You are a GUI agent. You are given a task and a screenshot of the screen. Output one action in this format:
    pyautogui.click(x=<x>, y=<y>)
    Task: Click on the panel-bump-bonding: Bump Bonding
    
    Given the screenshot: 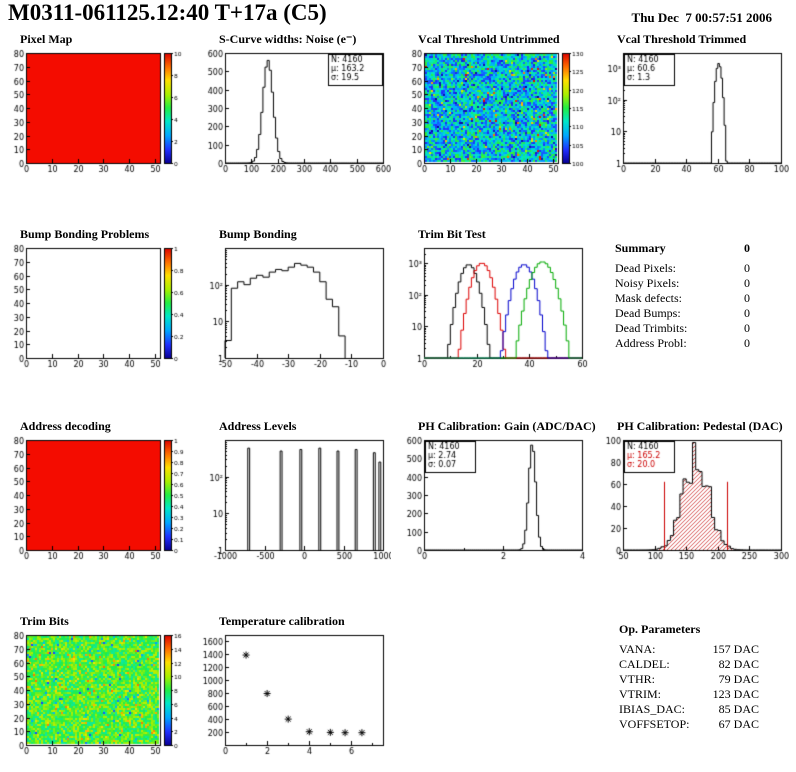 What is the action you would take?
    pyautogui.click(x=298, y=321)
    